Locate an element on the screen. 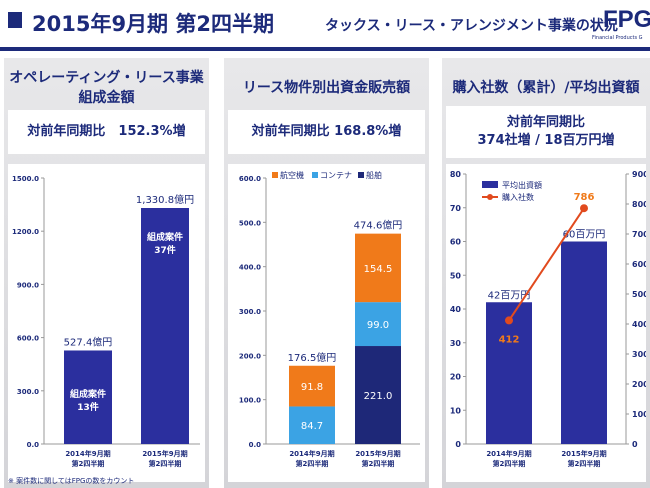 The width and height of the screenshot is (650, 488). panel-title-line: 組成金額 is located at coordinates (106, 98).